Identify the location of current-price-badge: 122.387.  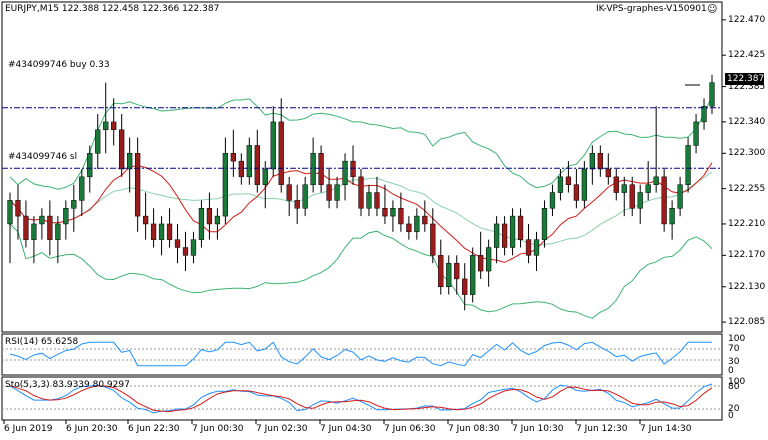
(745, 79).